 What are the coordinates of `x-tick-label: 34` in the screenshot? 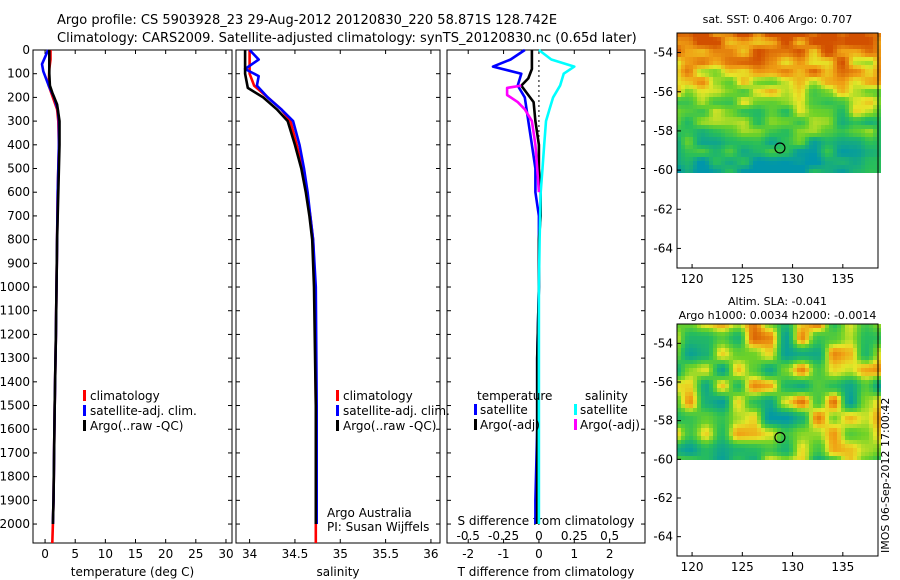 It's located at (249, 554).